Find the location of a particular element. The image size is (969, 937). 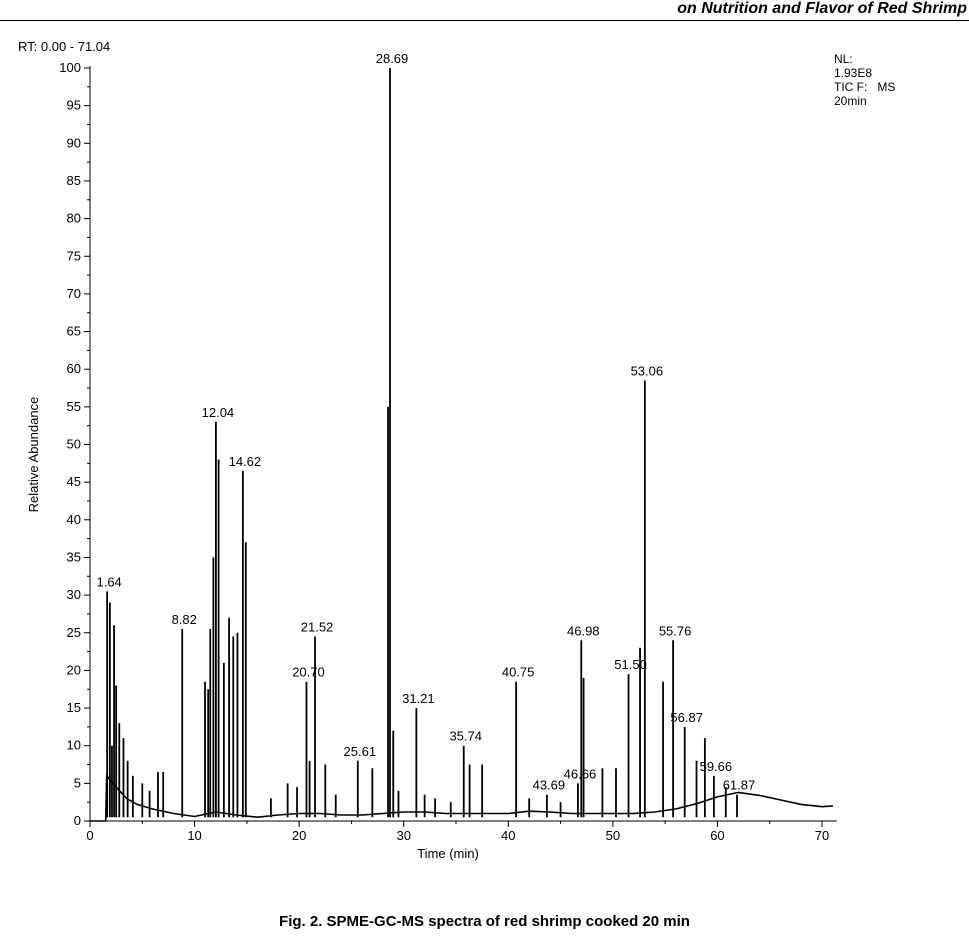

y-tick-label: 90 is located at coordinates (74, 142).